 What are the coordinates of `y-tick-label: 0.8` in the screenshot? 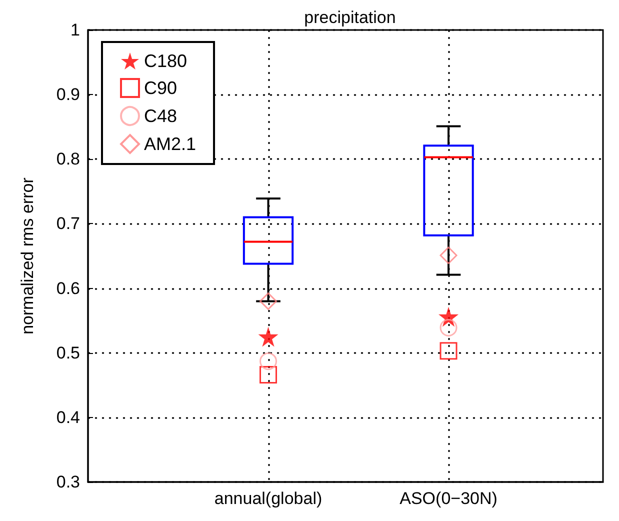 It's located at (68, 159).